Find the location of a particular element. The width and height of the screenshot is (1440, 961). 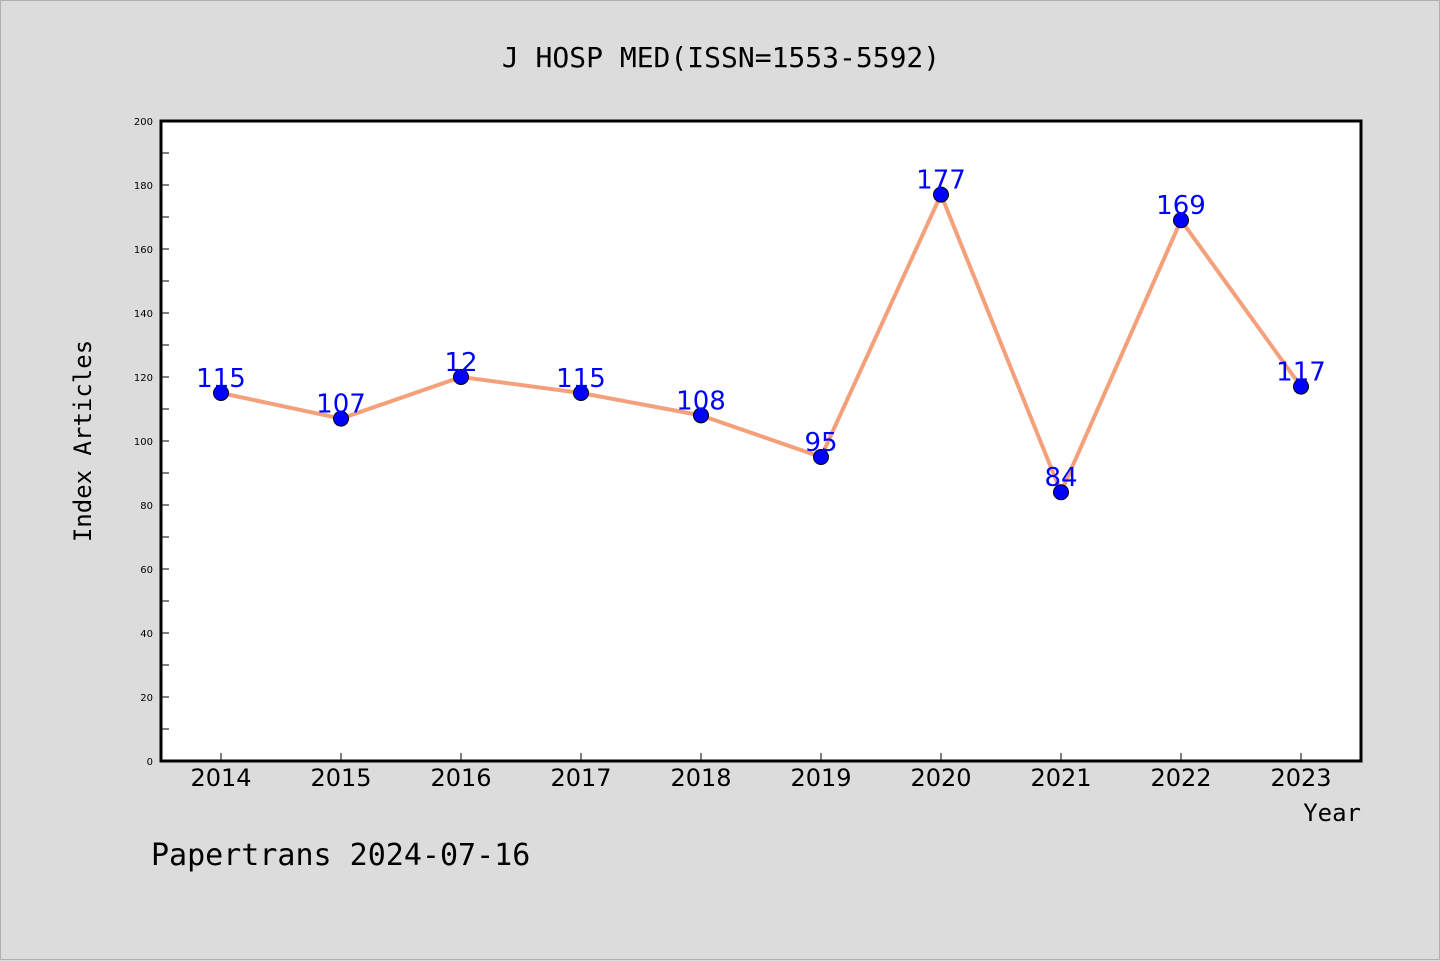

x-tick-label: 2015 is located at coordinates (340, 778).